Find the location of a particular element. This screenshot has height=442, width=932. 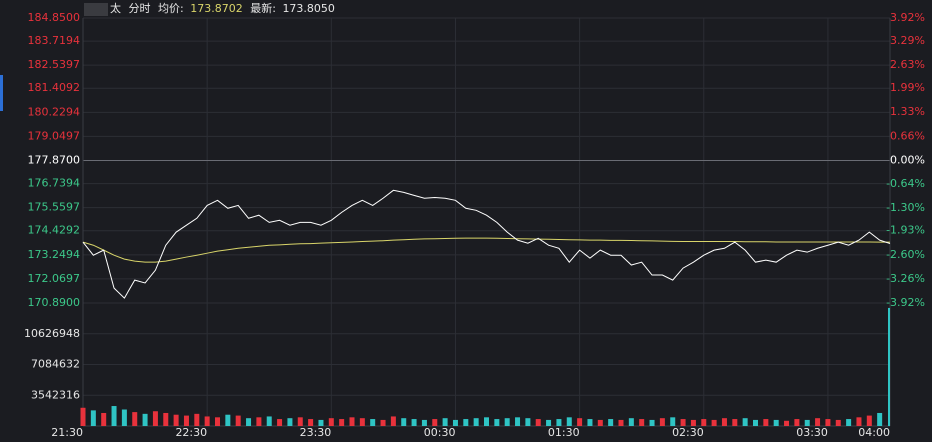

y-tick-label: 181.4092 is located at coordinates (54, 87).